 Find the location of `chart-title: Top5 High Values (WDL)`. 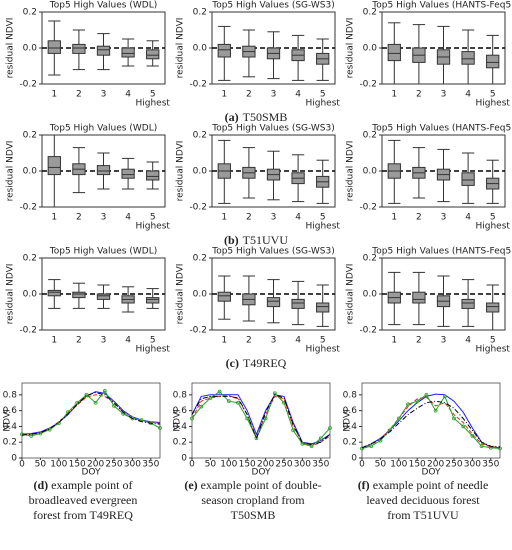

chart-title: Top5 High Values (WDL) is located at coordinates (103, 129).